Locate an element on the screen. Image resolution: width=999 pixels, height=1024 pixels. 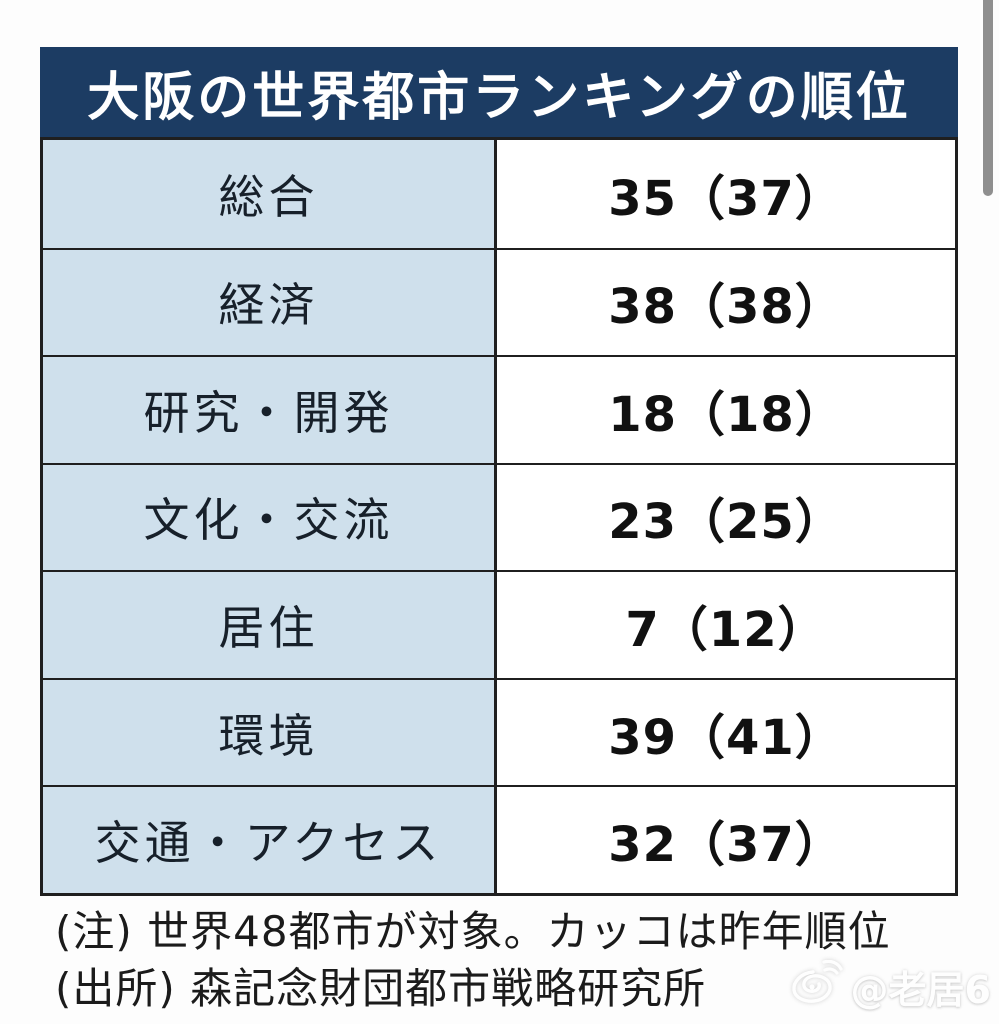
category-cell: 交通・アクセス is located at coordinates (270, 840).